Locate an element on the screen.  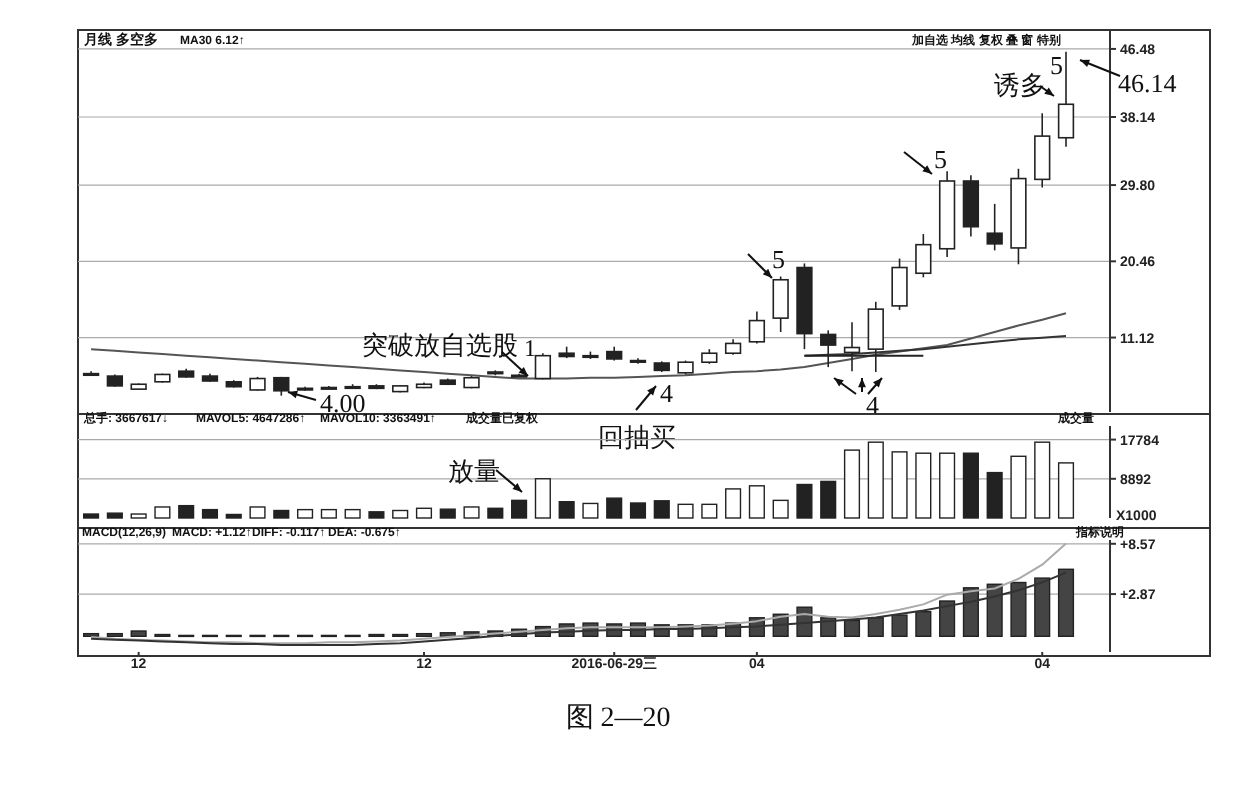
annotation: 1 is located at coordinates (530, 348).